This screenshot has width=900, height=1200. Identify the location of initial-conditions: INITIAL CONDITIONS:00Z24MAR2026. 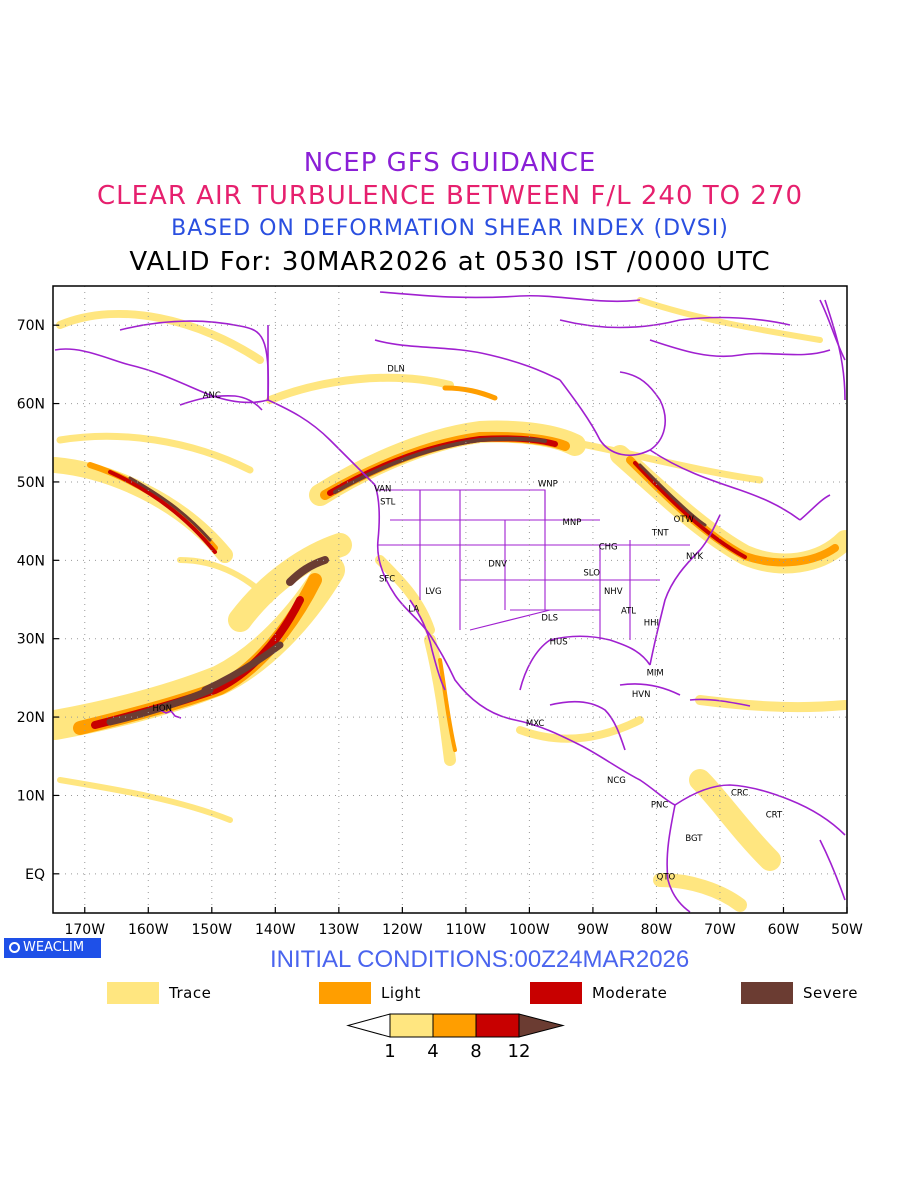
(480, 959).